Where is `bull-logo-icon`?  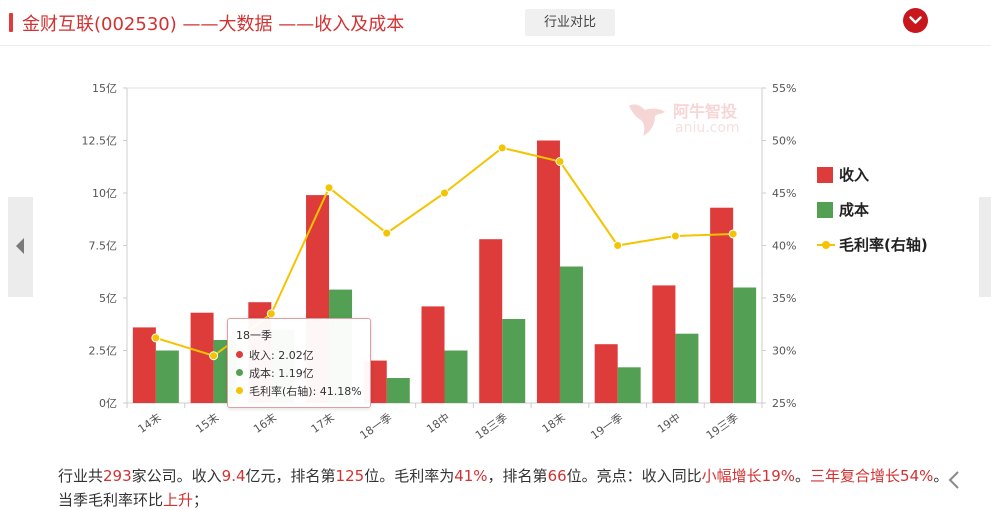
bull-logo-icon is located at coordinates (647, 120).